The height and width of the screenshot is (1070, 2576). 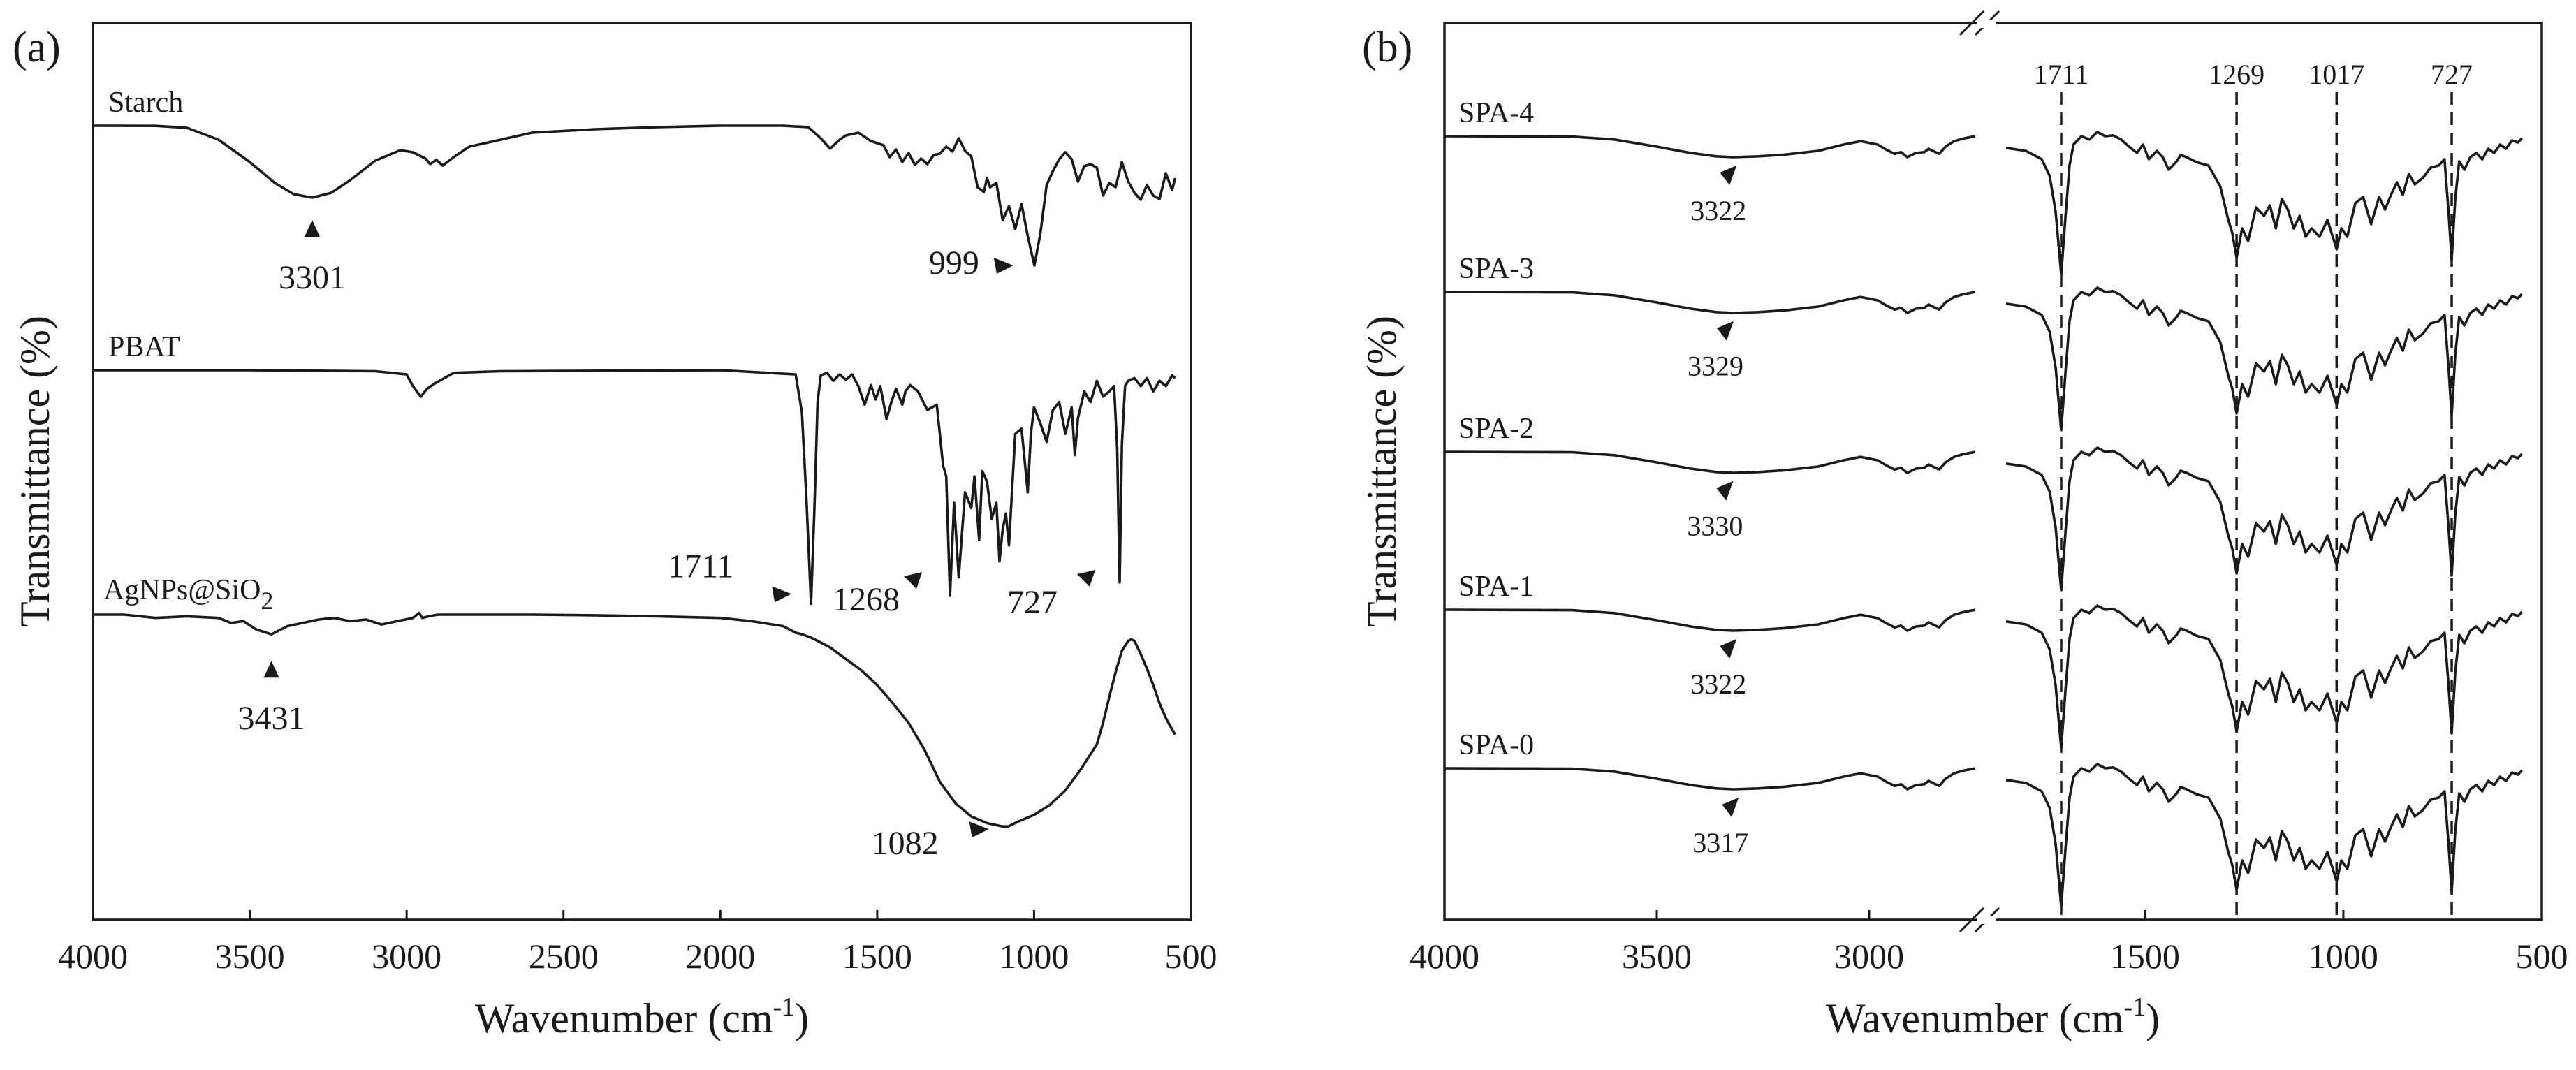 What do you see at coordinates (1972, 23) in the screenshot?
I see `axis-break-mark-top` at bounding box center [1972, 23].